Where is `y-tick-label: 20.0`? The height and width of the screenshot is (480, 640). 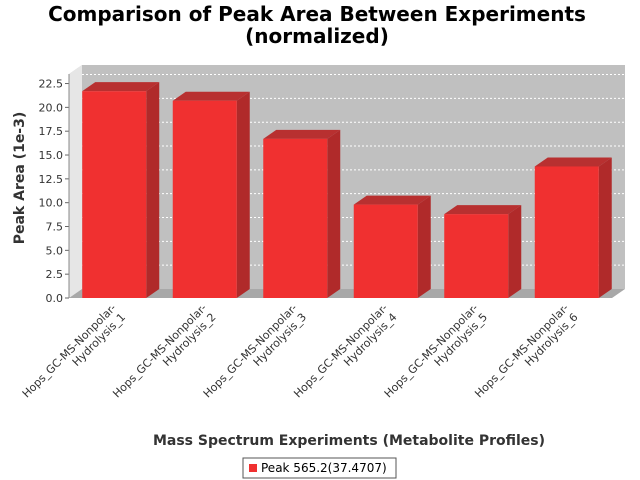
y-tick-label: 20.0 is located at coordinates (51, 107).